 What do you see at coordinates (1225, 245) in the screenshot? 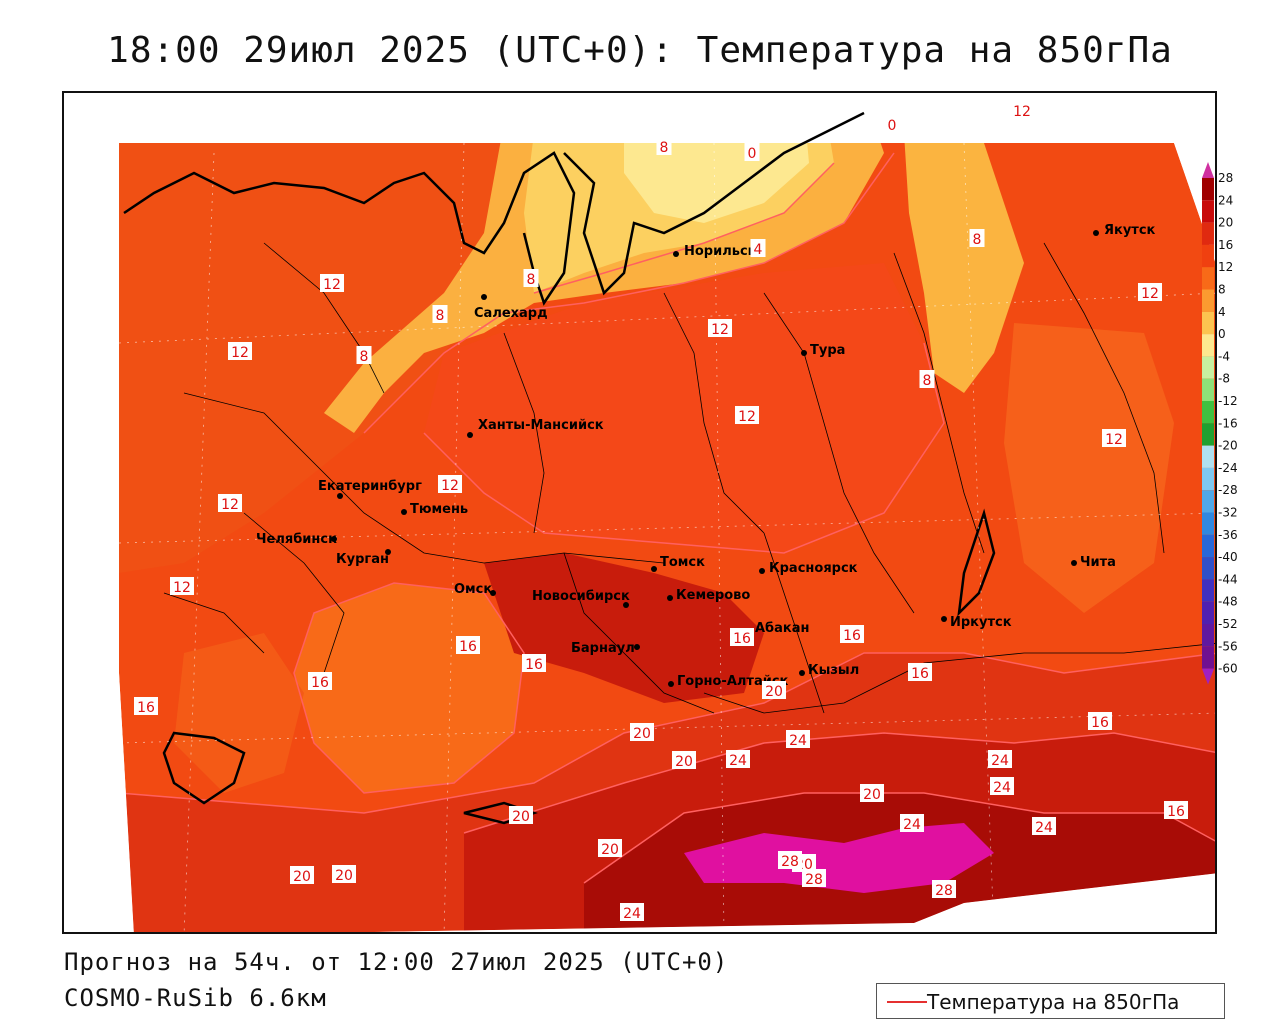
I see `color-scale-tick-label: 16` at bounding box center [1225, 245].